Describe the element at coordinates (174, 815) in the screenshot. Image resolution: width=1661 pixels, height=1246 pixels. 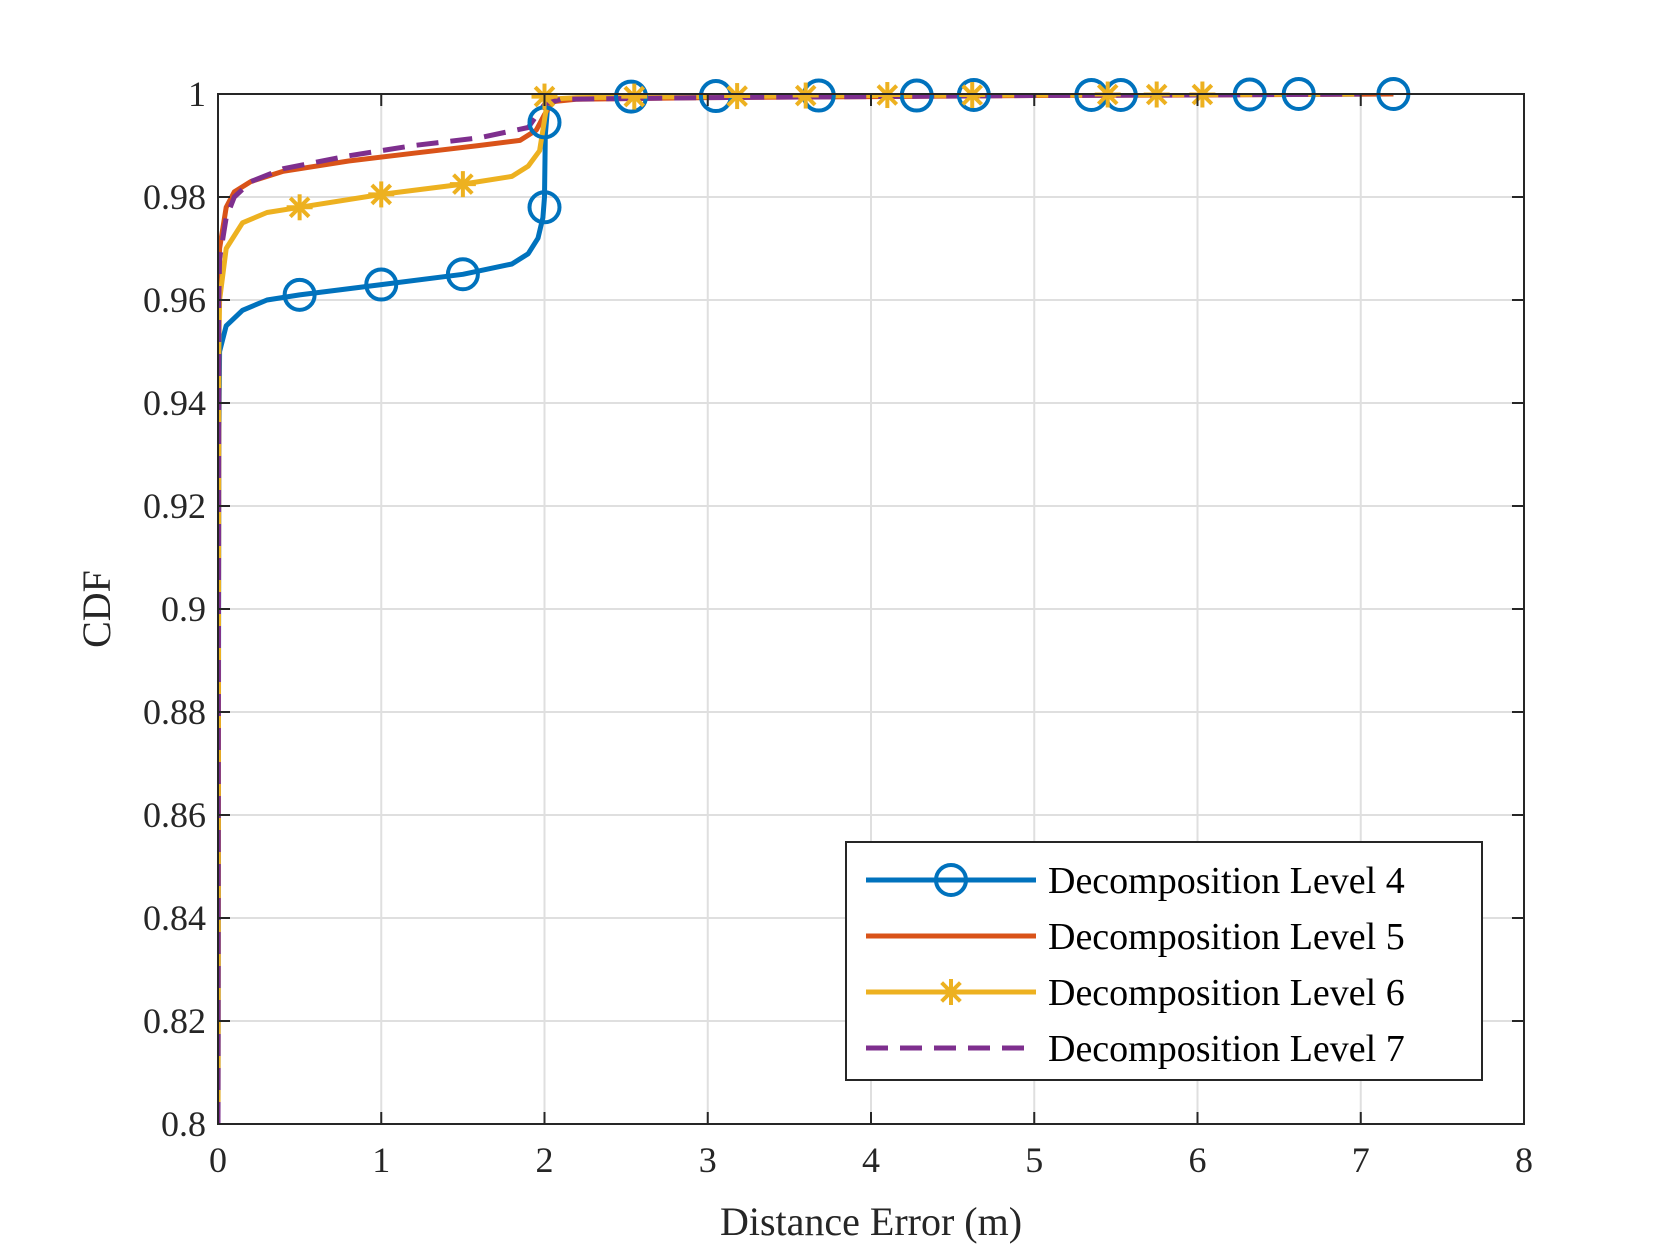
I see `y-tick-label: 0.86` at that location.